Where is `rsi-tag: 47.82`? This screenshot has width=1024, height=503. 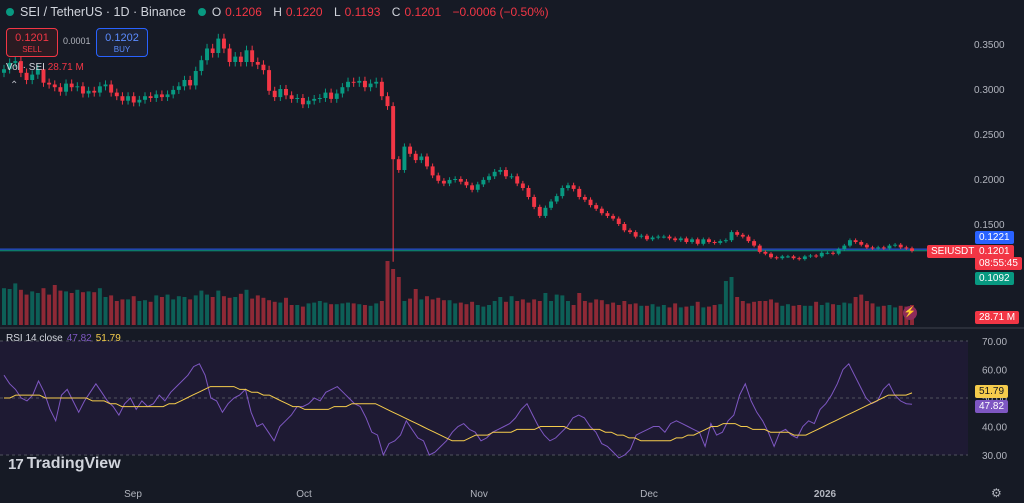
rsi-tag: 47.82 is located at coordinates (992, 406).